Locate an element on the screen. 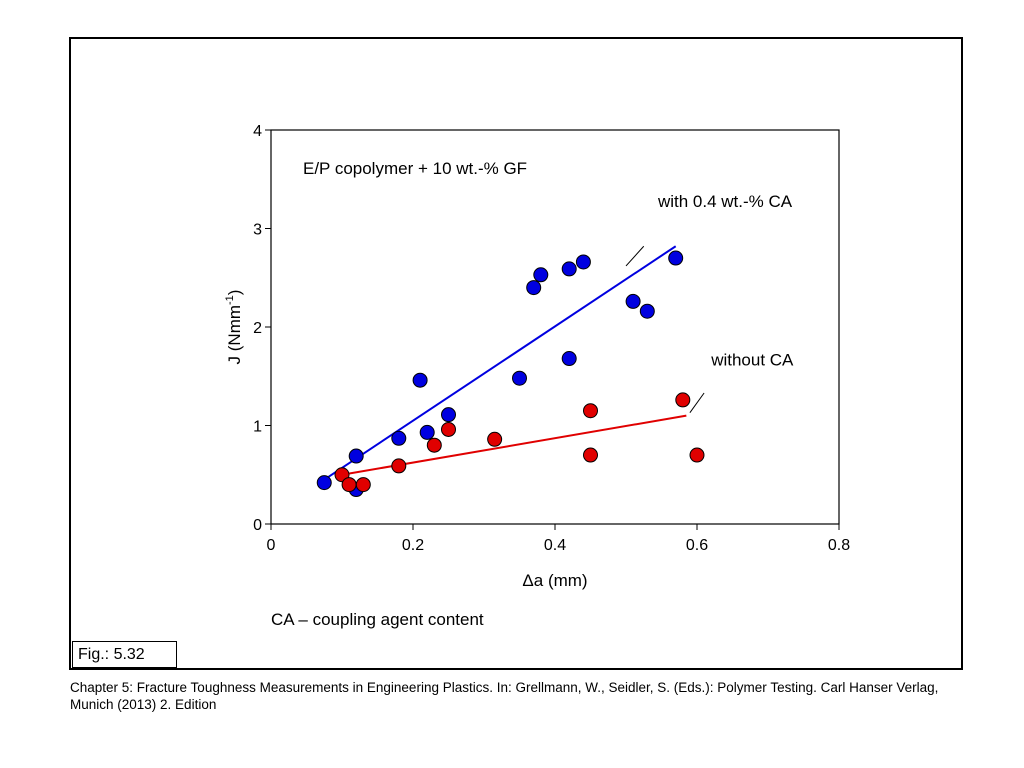 Image resolution: width=1024 pixels, height=768 pixels. series-label-0: with 0.4 wt.-% CA is located at coordinates (725, 201).